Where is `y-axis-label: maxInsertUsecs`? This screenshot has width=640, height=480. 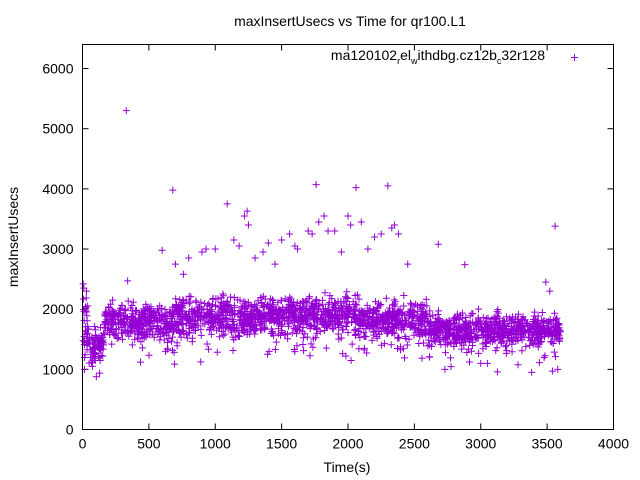 y-axis-label: maxInsertUsecs is located at coordinates (13, 237).